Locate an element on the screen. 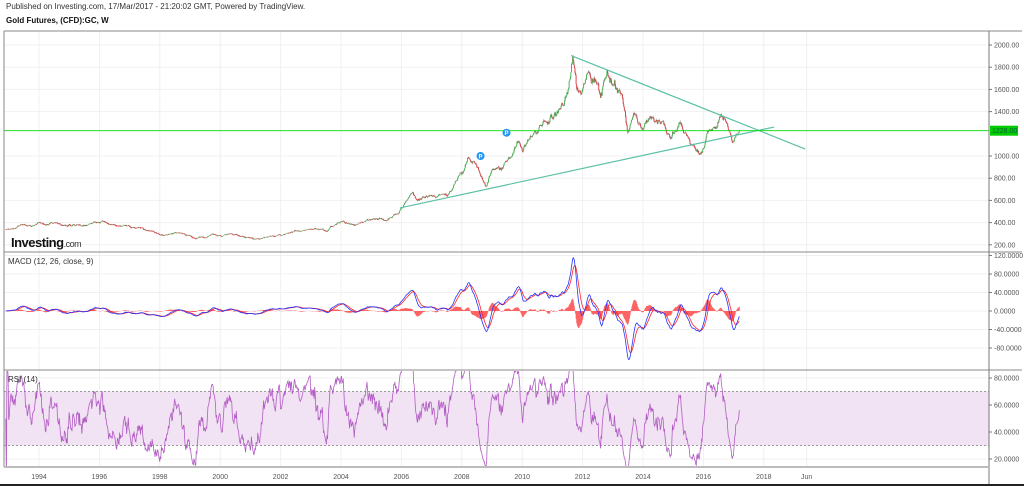  y-tick-label: 600.00 is located at coordinates (1005, 201).